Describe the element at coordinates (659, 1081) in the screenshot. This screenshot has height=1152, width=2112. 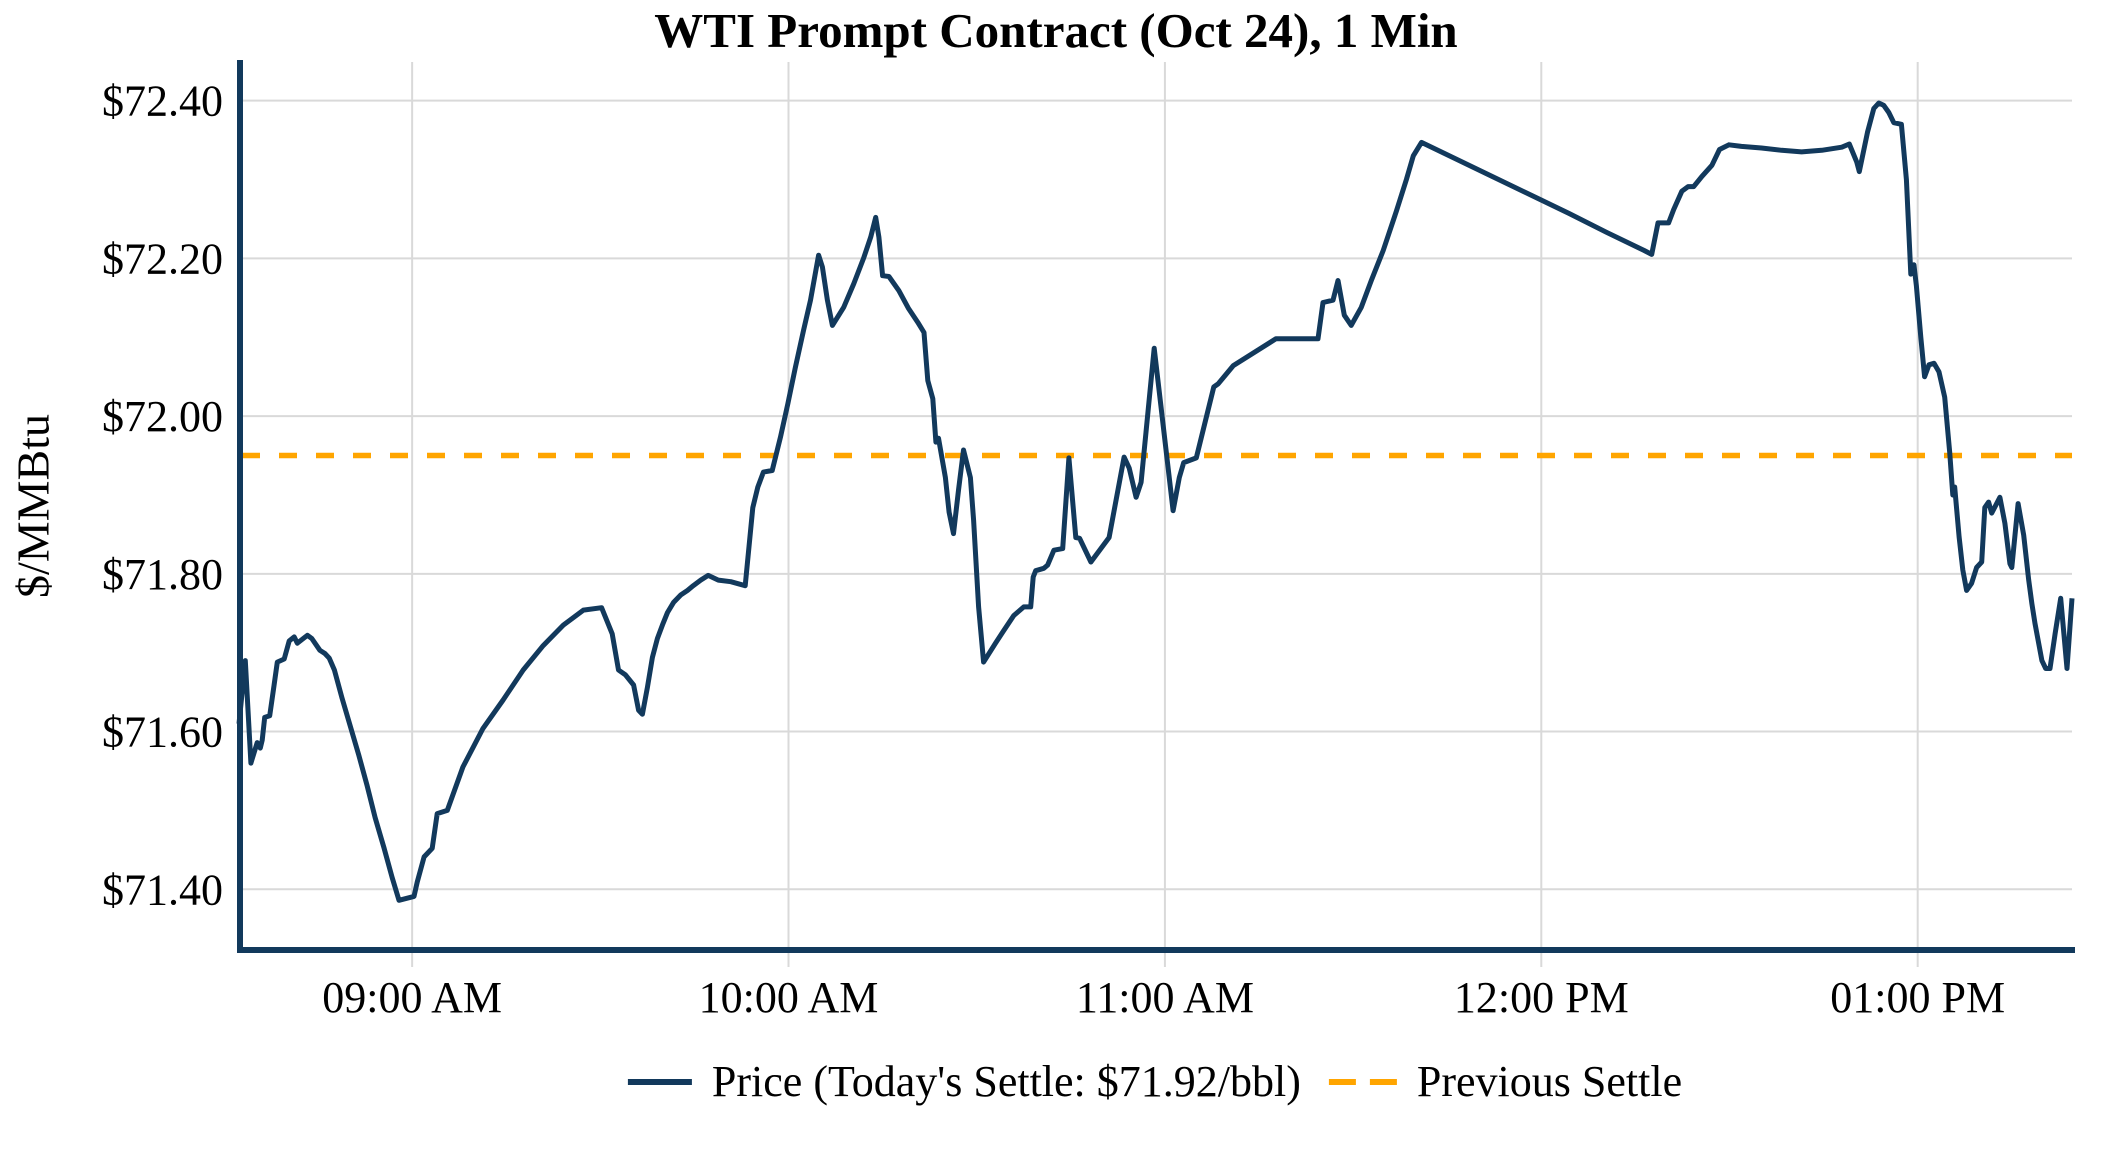
I see `price-line-swatch-icon` at that location.